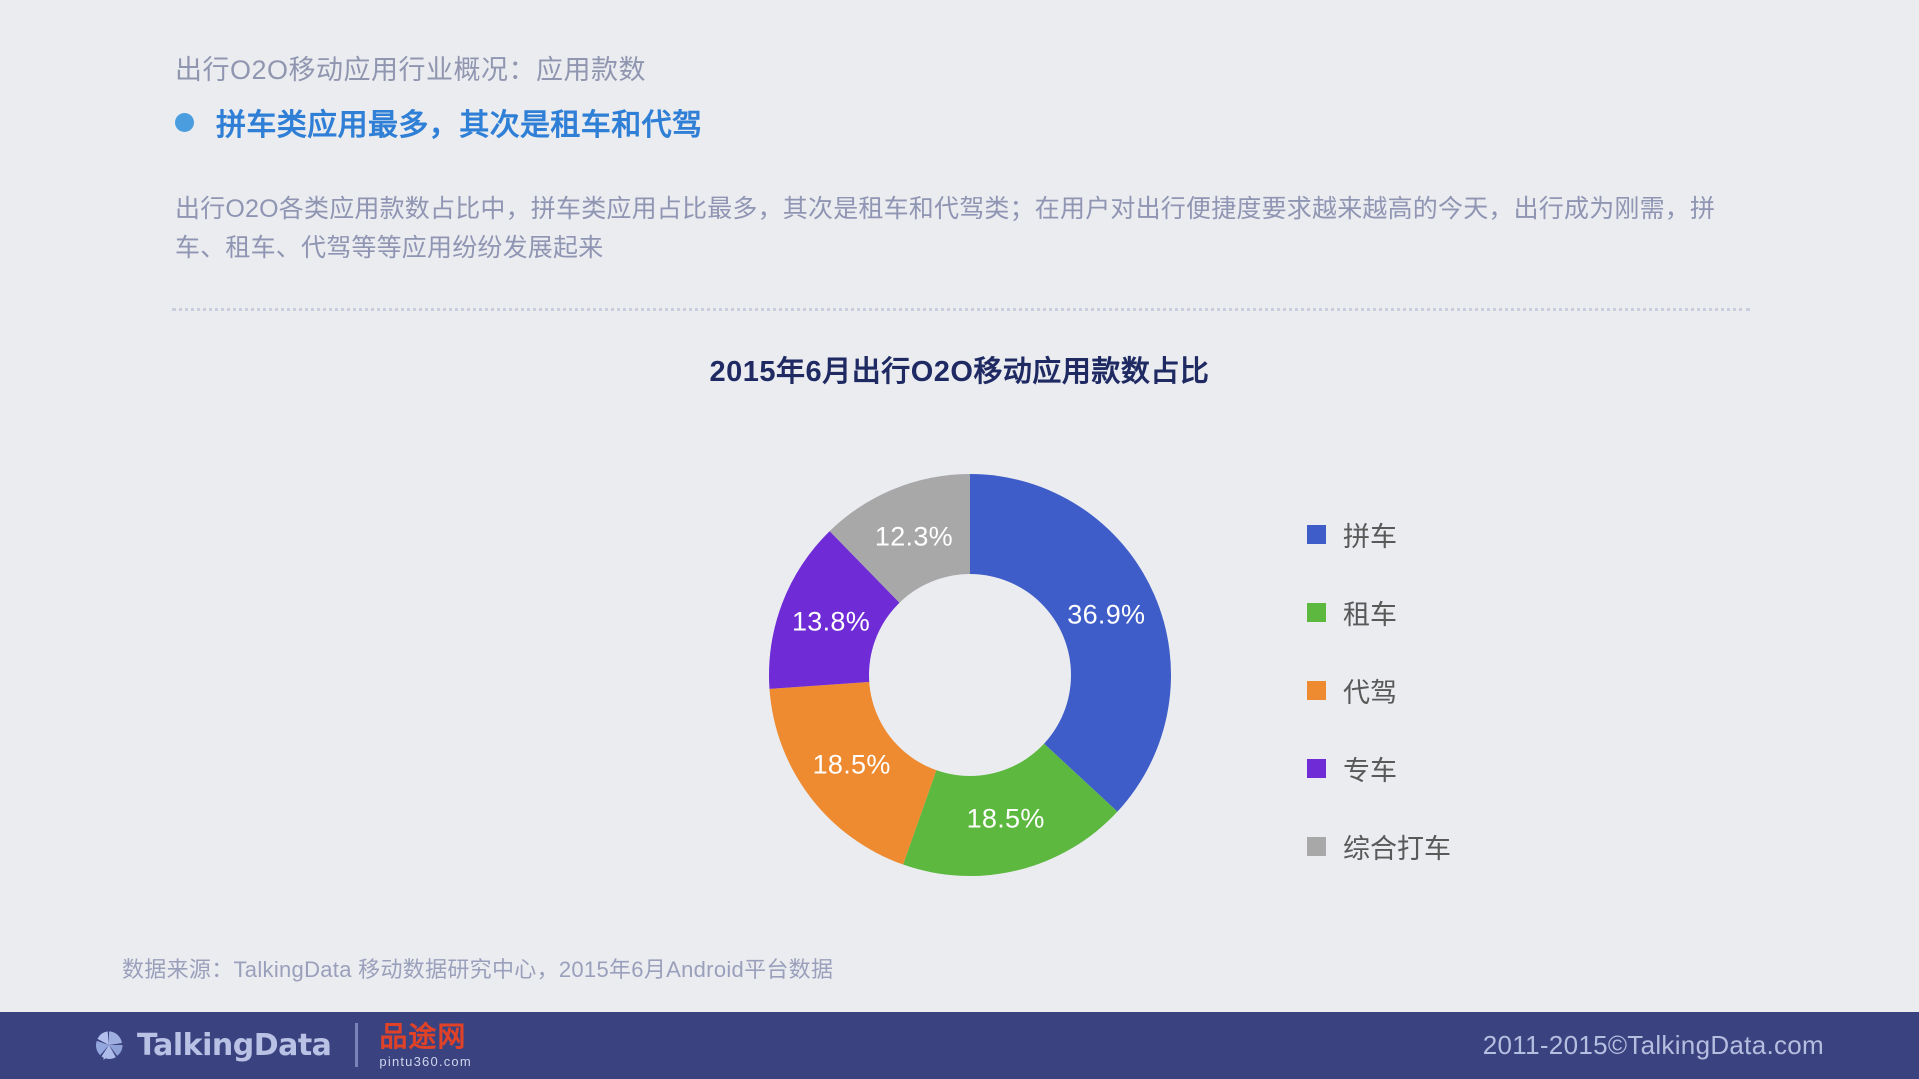 This screenshot has height=1079, width=1919. Describe the element at coordinates (1653, 1045) in the screenshot. I see `footer-copyright: 2011-2015©TalkingData.com` at that location.